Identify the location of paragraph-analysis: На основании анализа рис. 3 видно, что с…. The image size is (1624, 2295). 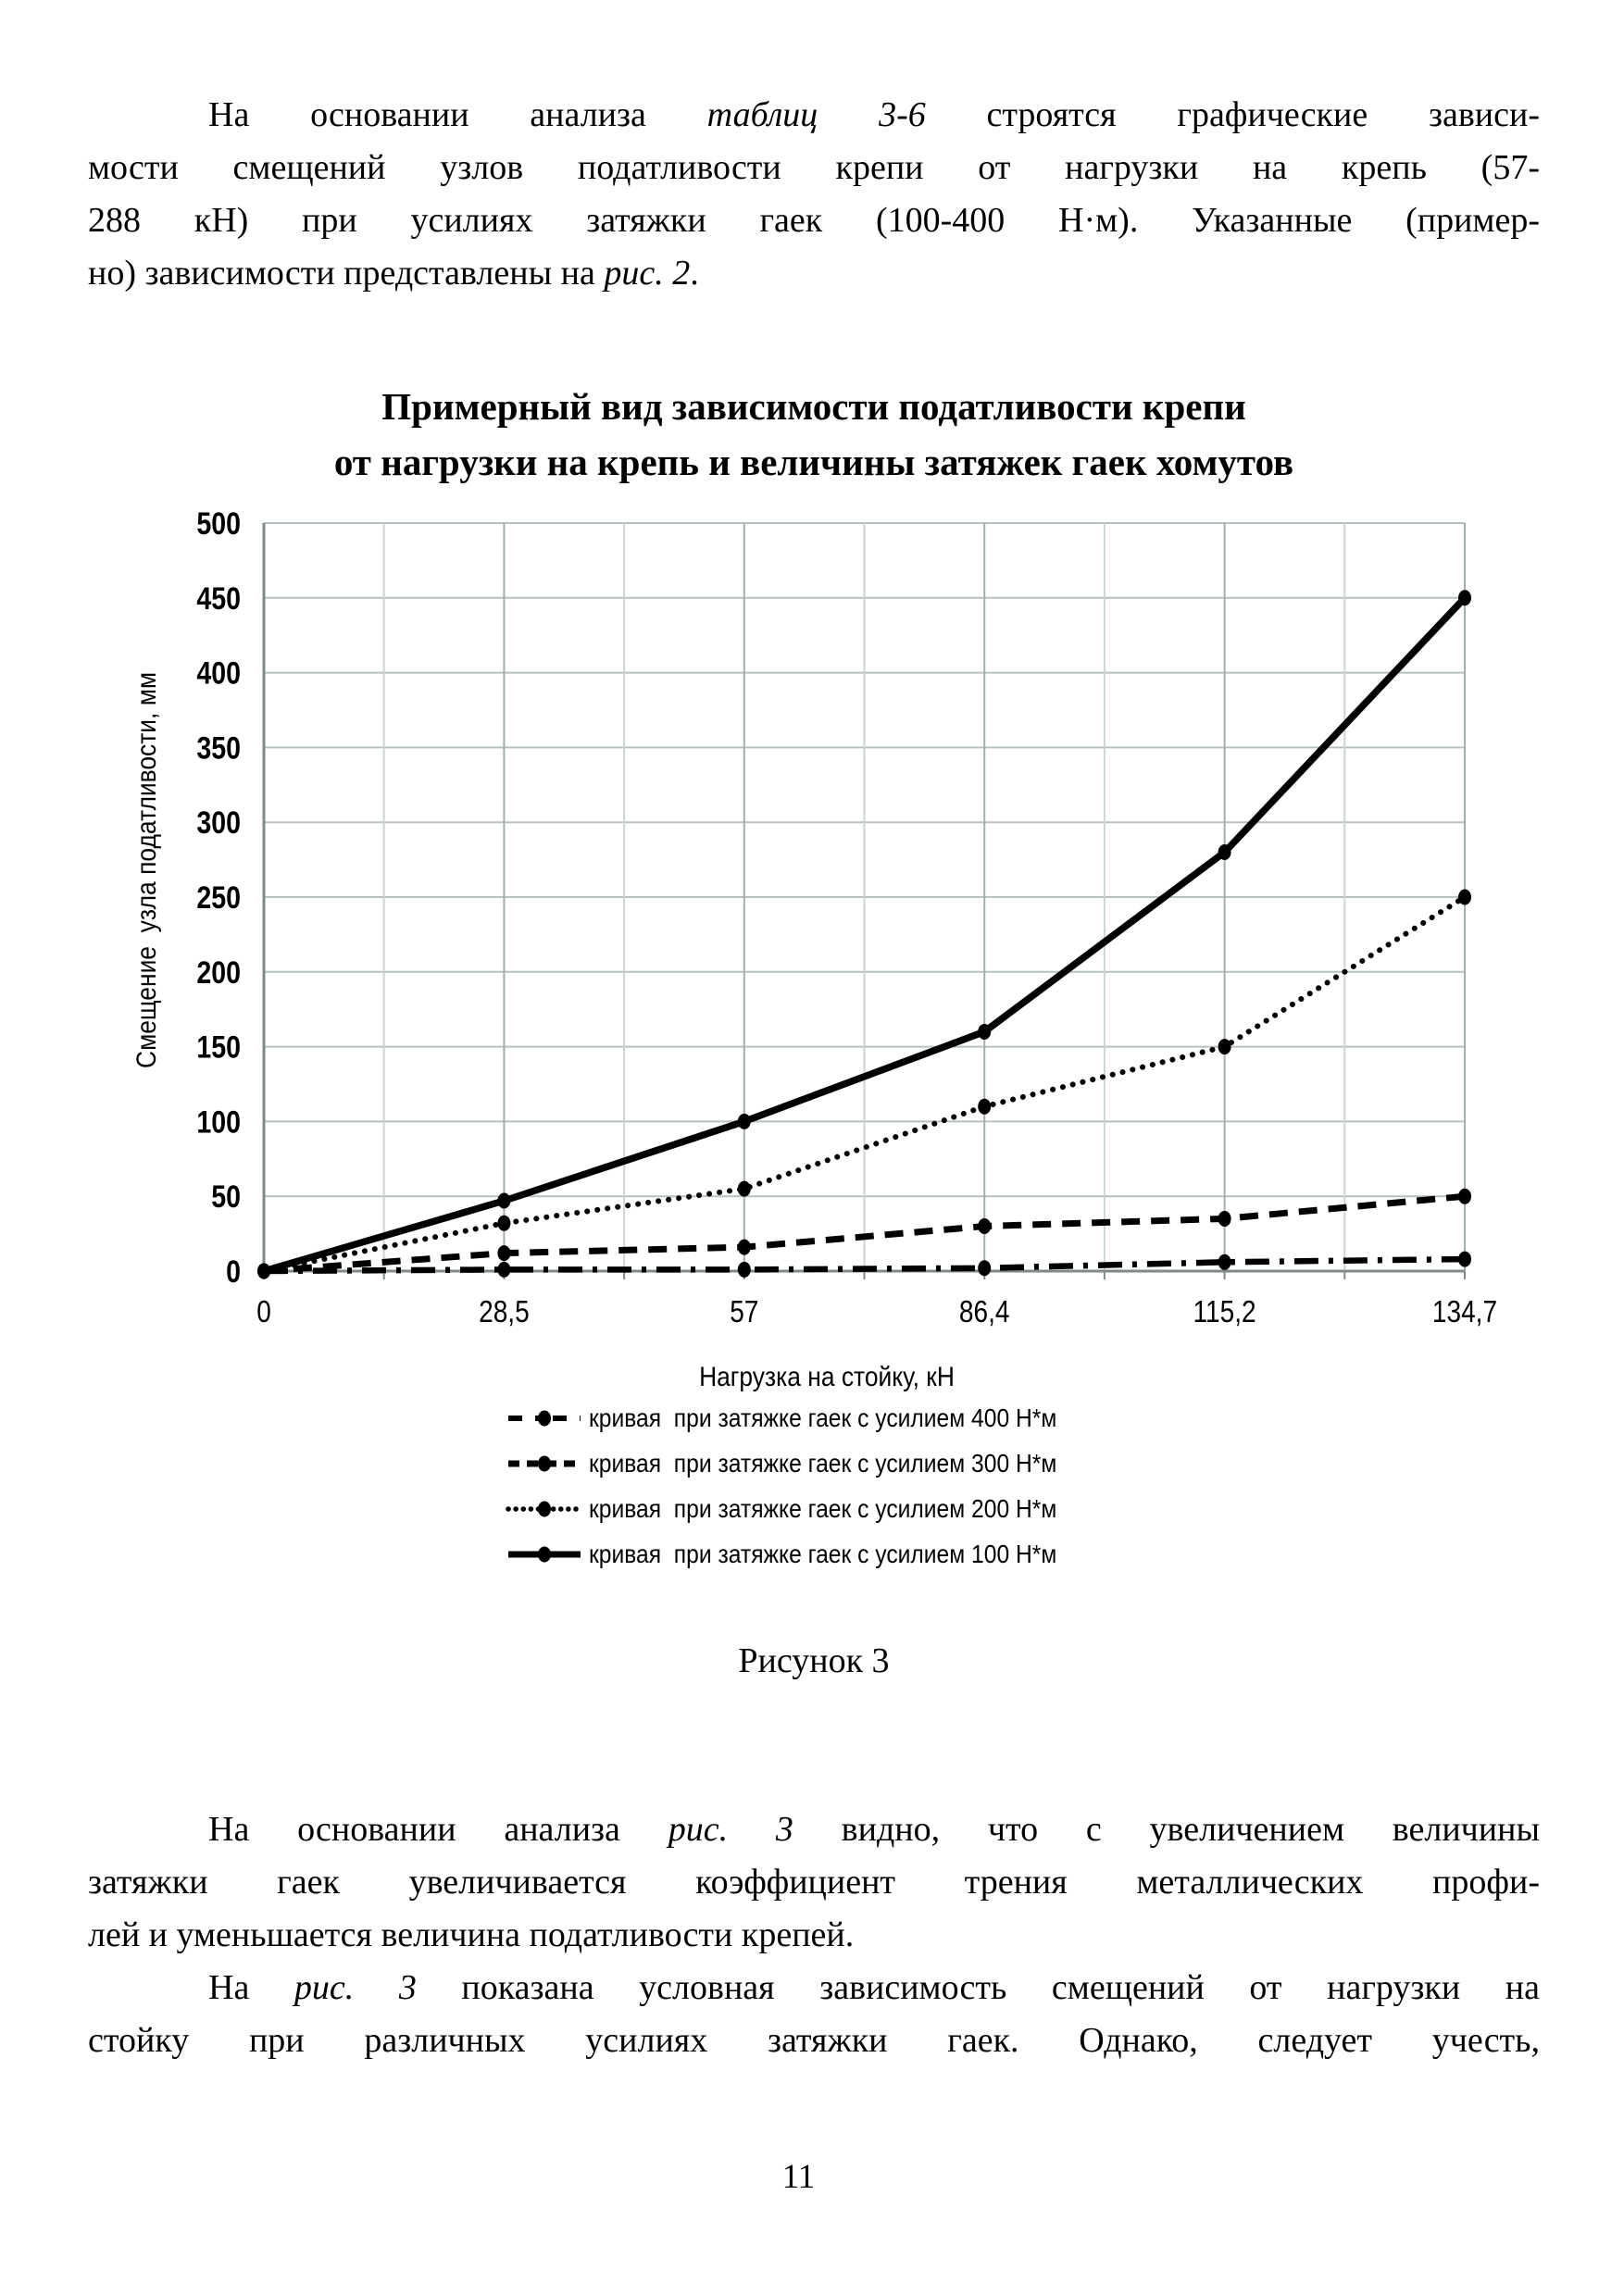
(814, 1935).